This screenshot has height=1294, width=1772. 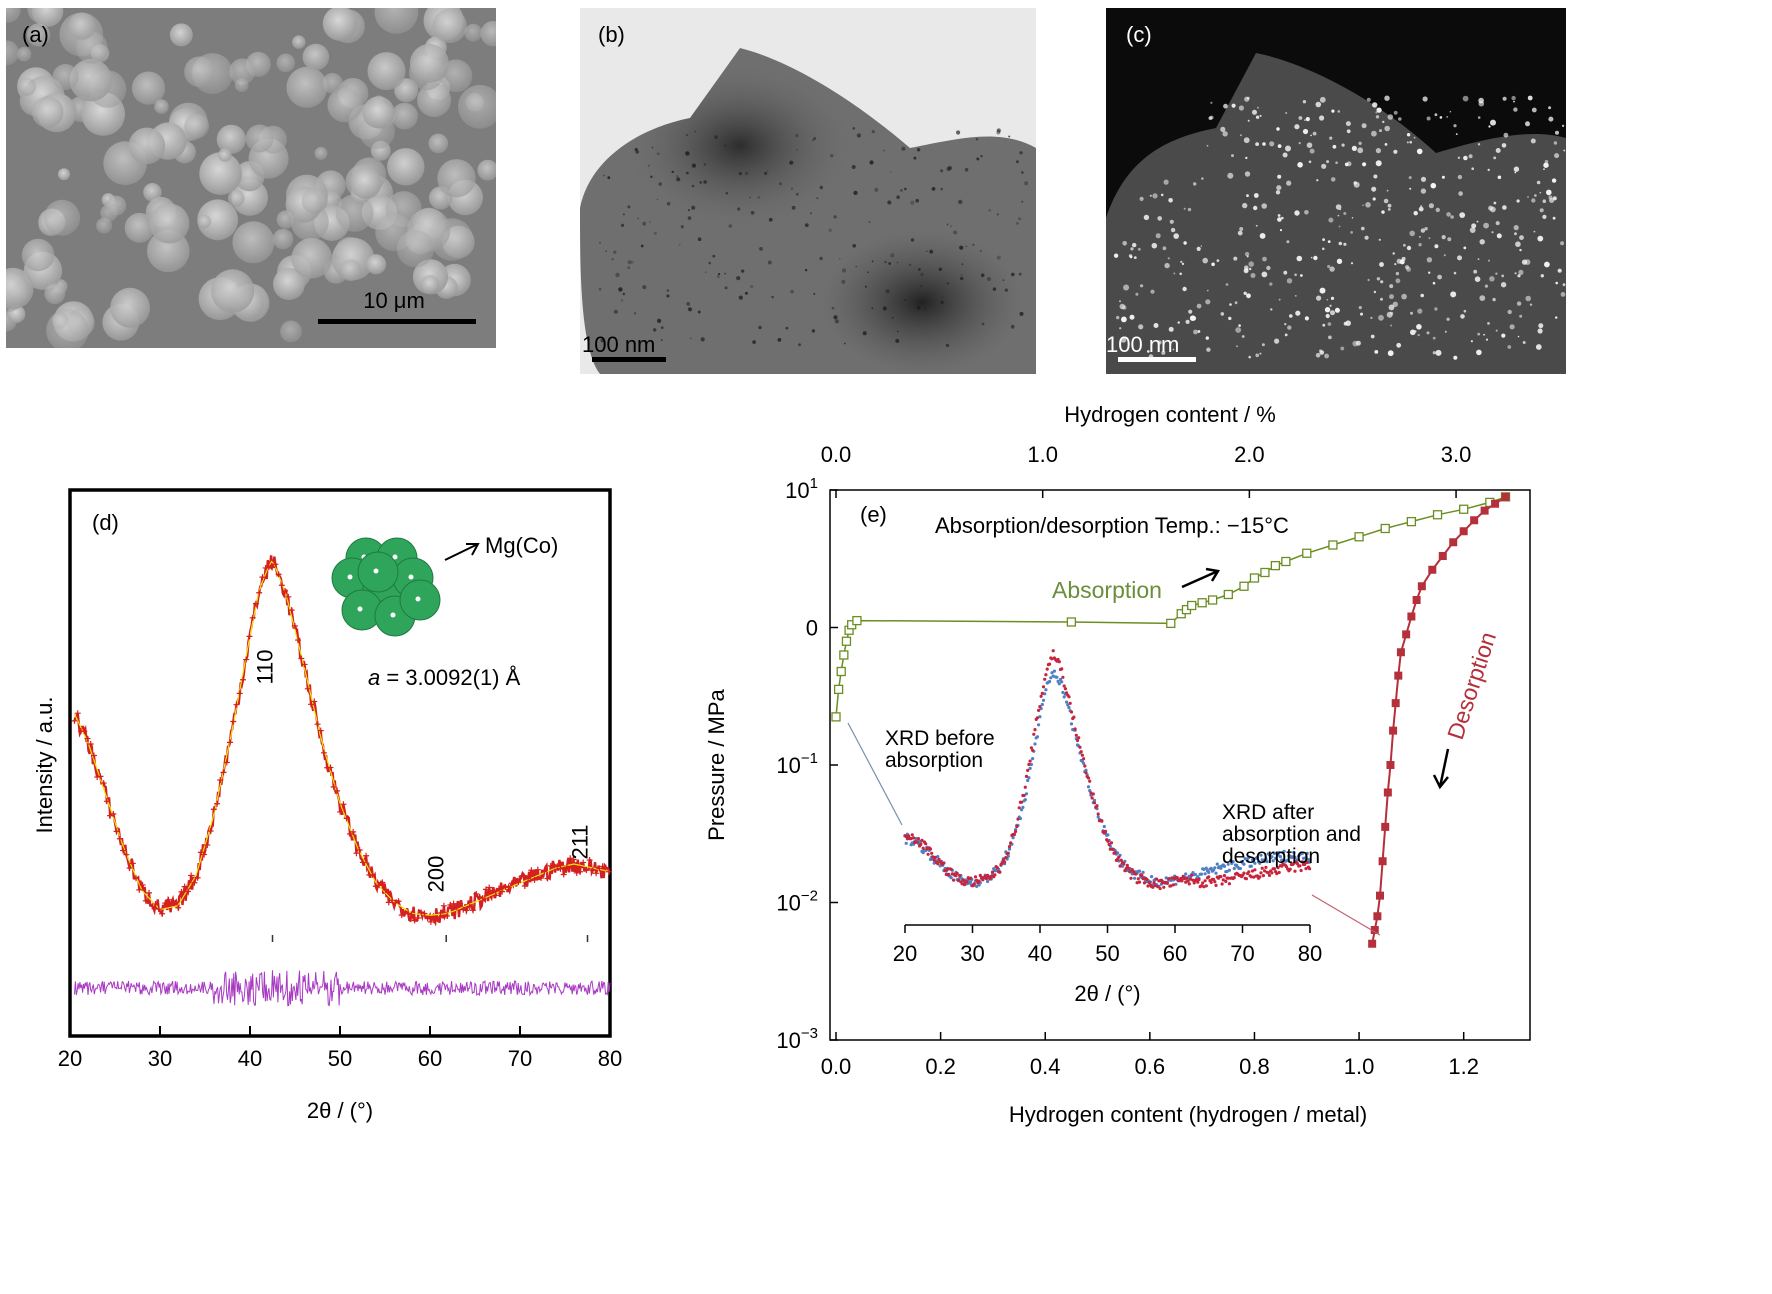 I want to click on panel-a-label: (a), so click(x=35, y=34).